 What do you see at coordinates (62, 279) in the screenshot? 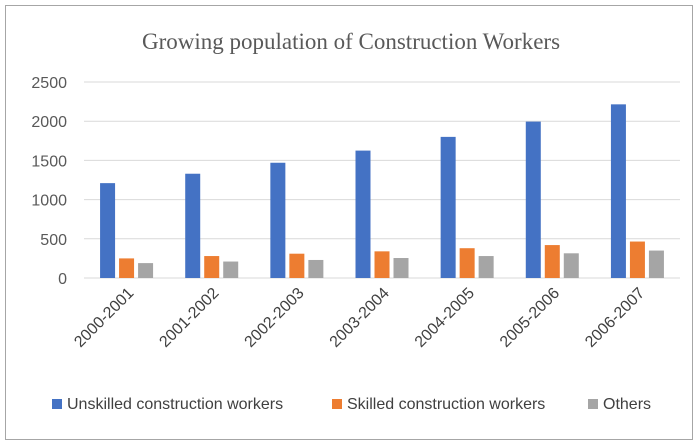
I see `y-tick-label: 0` at bounding box center [62, 279].